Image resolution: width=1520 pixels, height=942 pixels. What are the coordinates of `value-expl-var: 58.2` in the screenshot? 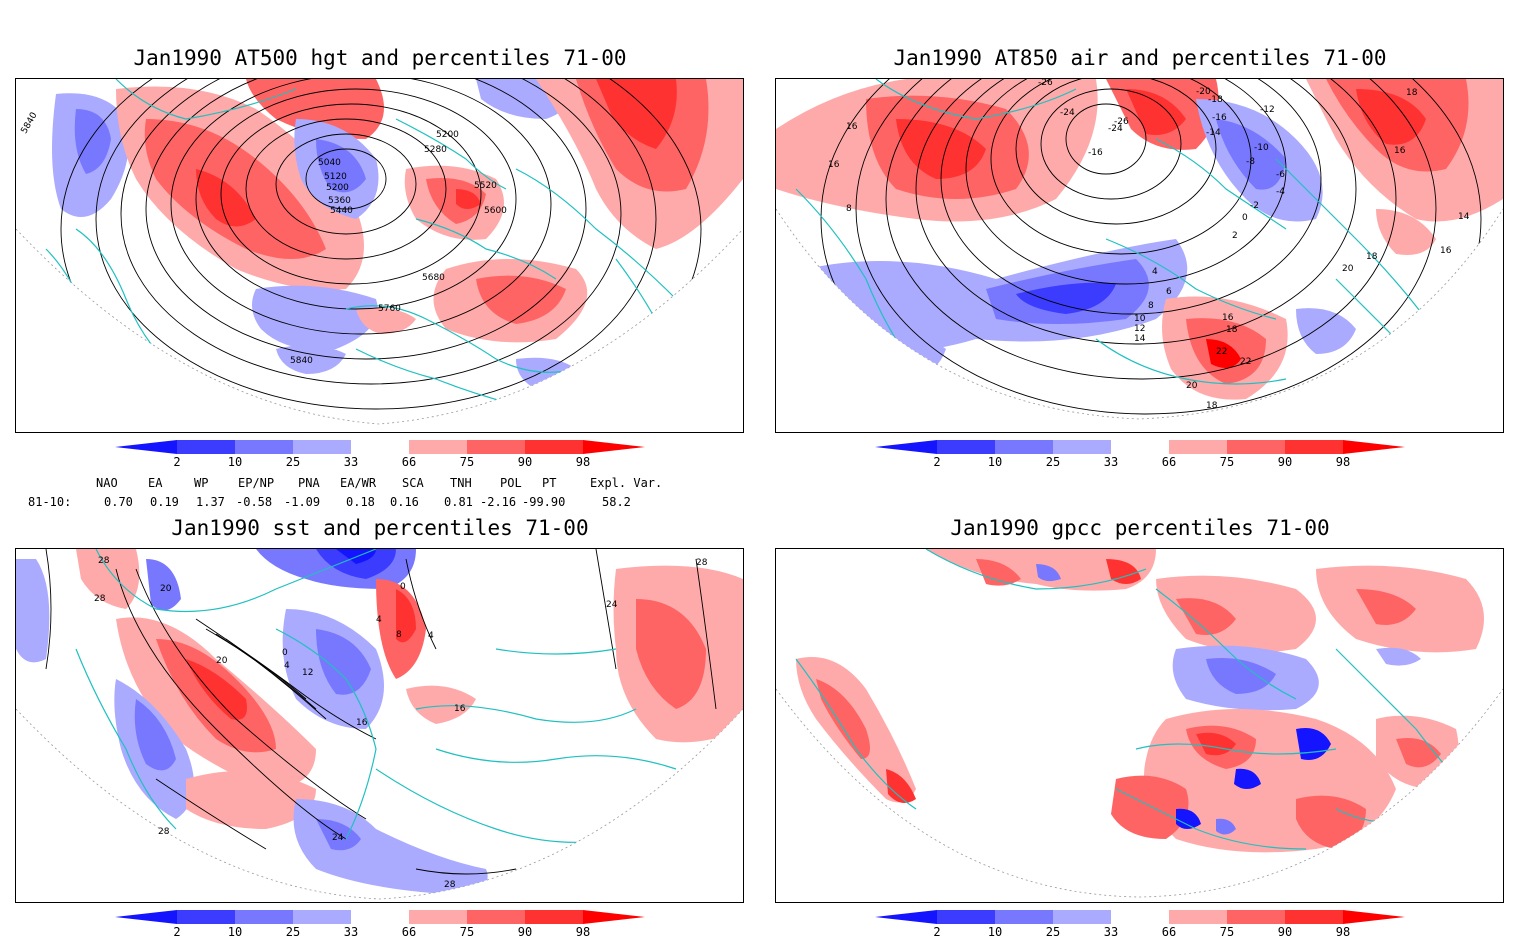 It's located at (616, 502).